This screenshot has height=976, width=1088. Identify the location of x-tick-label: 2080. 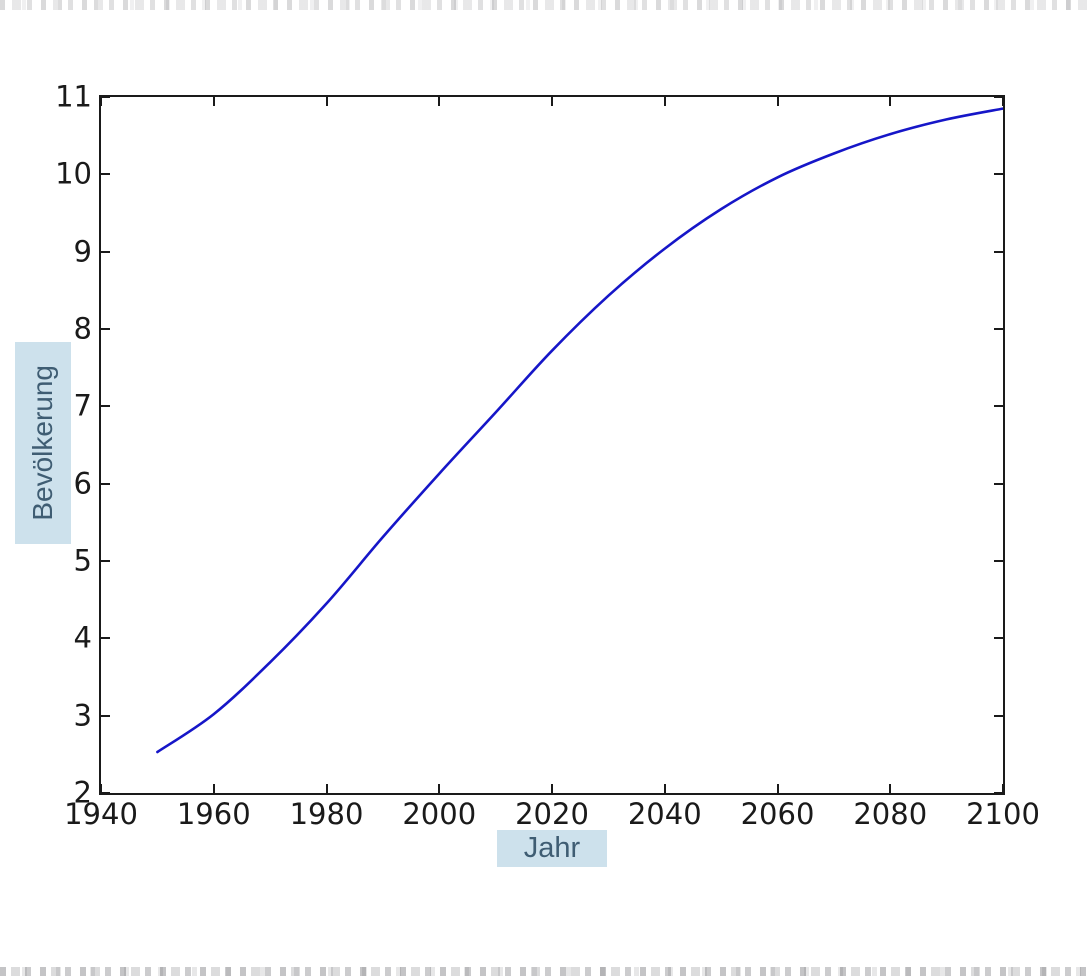
(890, 814).